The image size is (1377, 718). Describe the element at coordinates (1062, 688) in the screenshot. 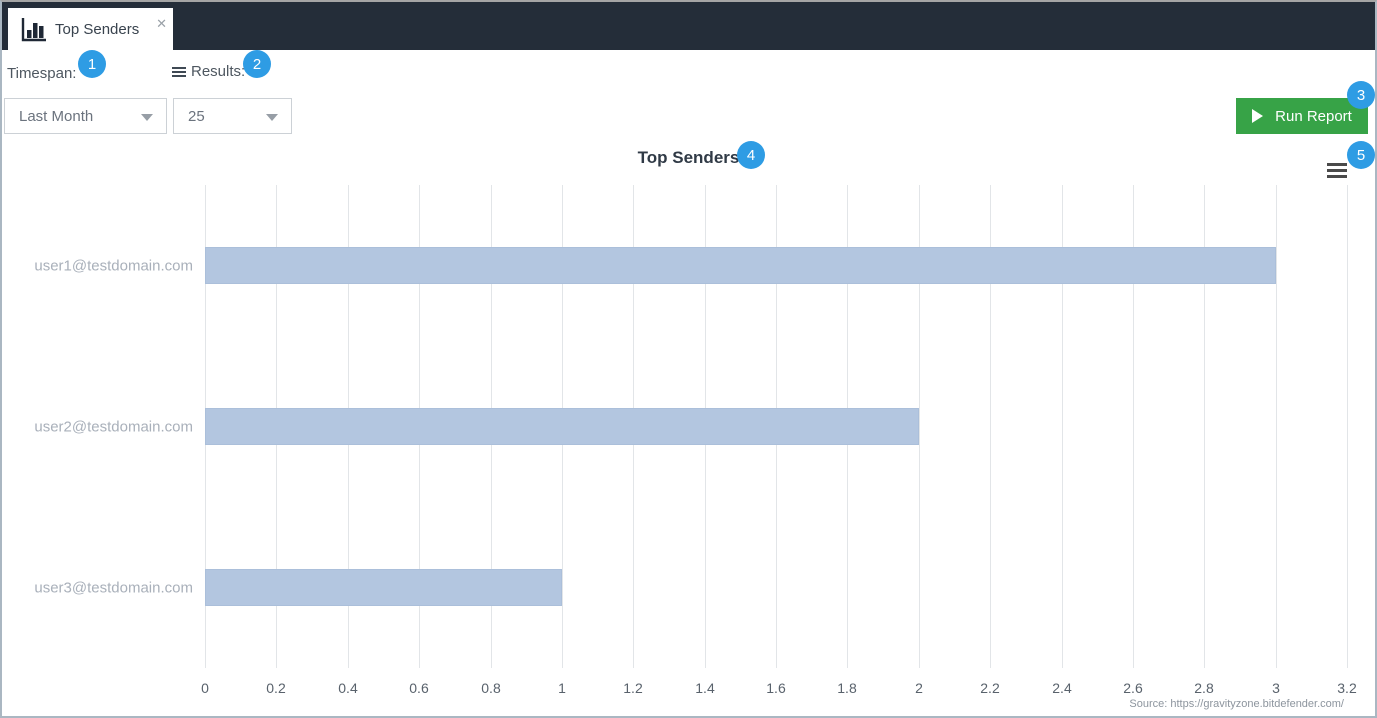

I see `x-tick-label: 2.4` at that location.